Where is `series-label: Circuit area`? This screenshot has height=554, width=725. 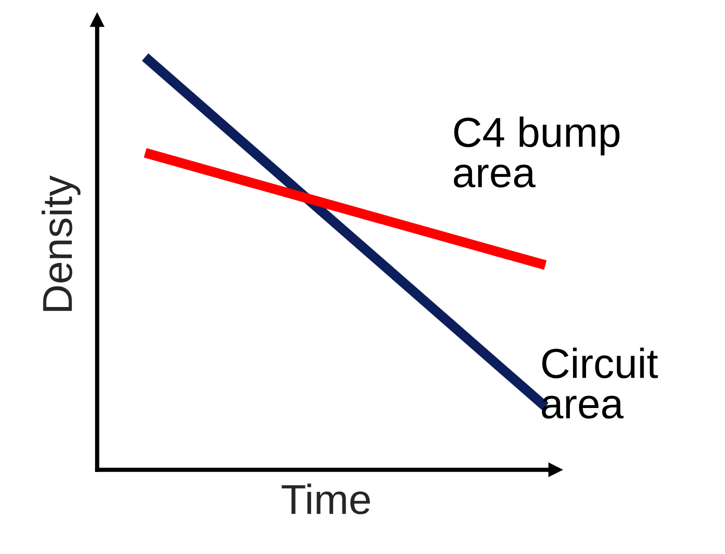 series-label: Circuit area is located at coordinates (600, 383).